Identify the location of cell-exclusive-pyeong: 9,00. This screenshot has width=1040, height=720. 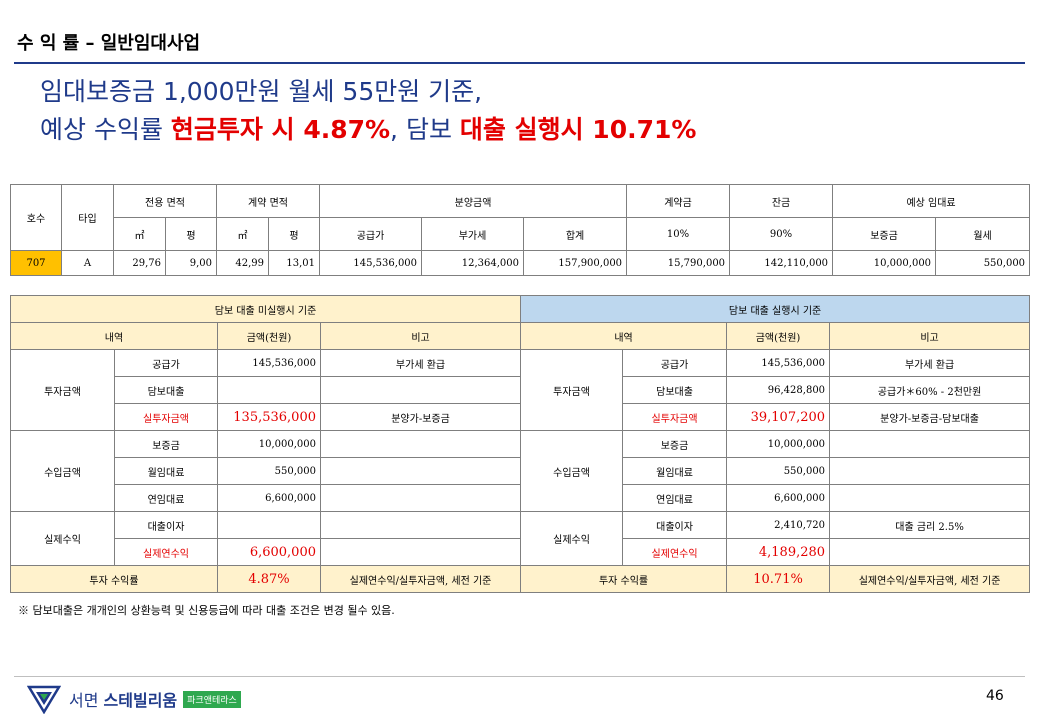
(191, 263).